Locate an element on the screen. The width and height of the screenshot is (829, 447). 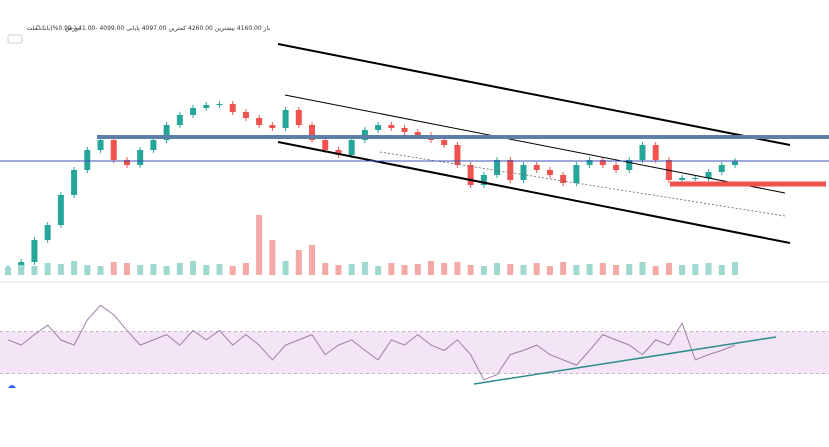
logo is located at coordinates (12, 386).